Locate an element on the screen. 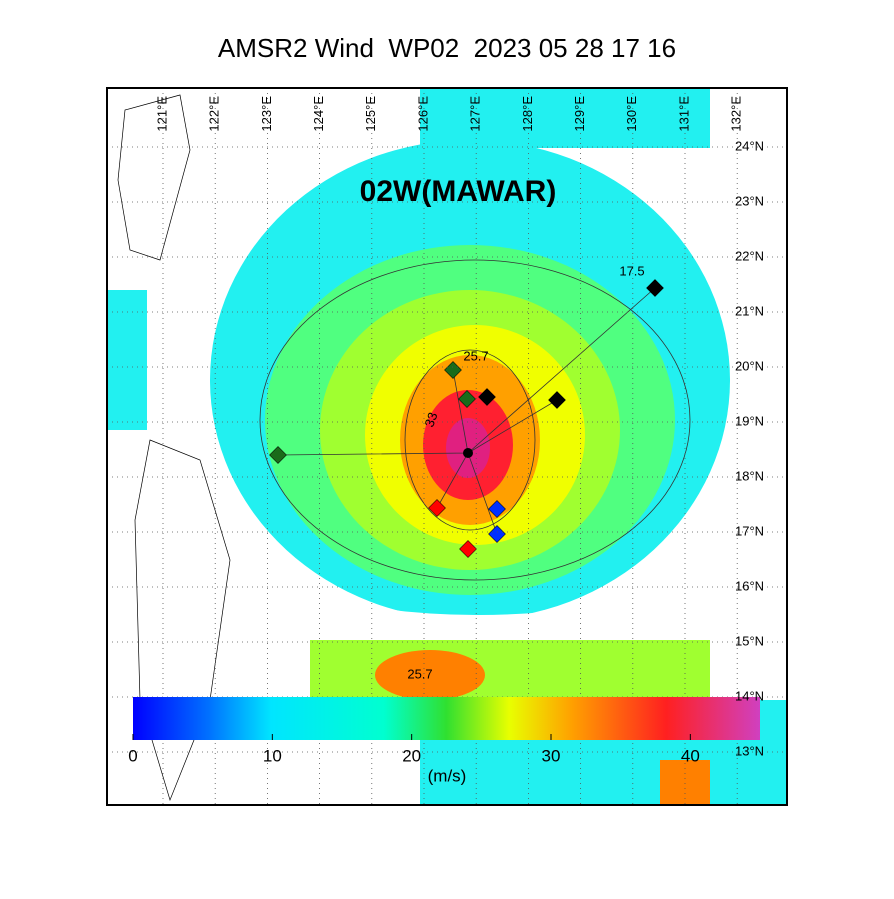 Image resolution: width=894 pixels, height=899 pixels. lon-label: 125°E is located at coordinates (370, 114).